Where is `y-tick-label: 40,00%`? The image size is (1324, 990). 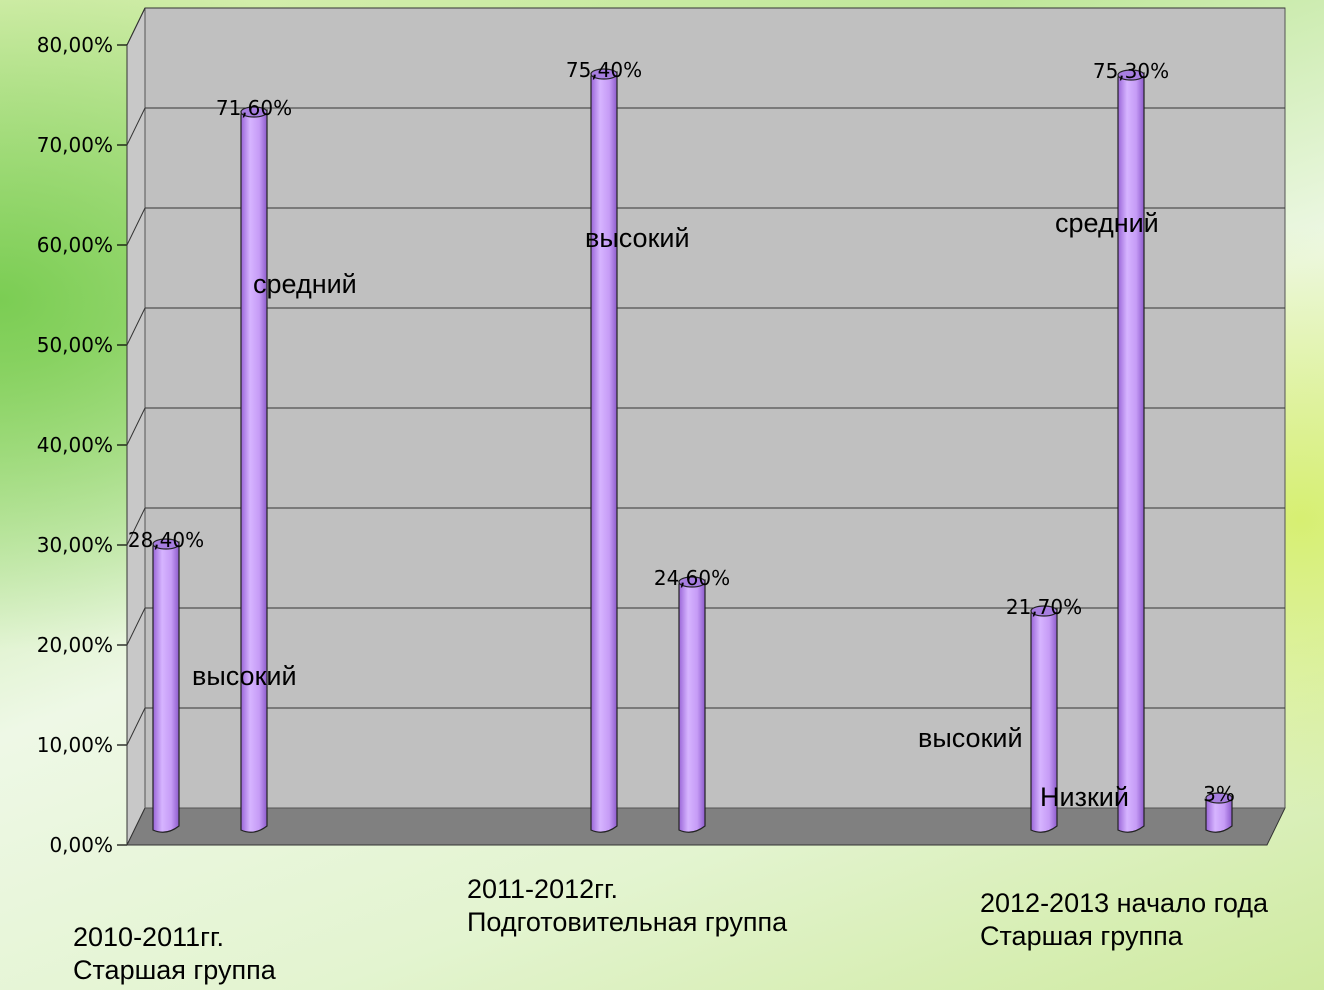 y-tick-label: 40,00% is located at coordinates (75, 445).